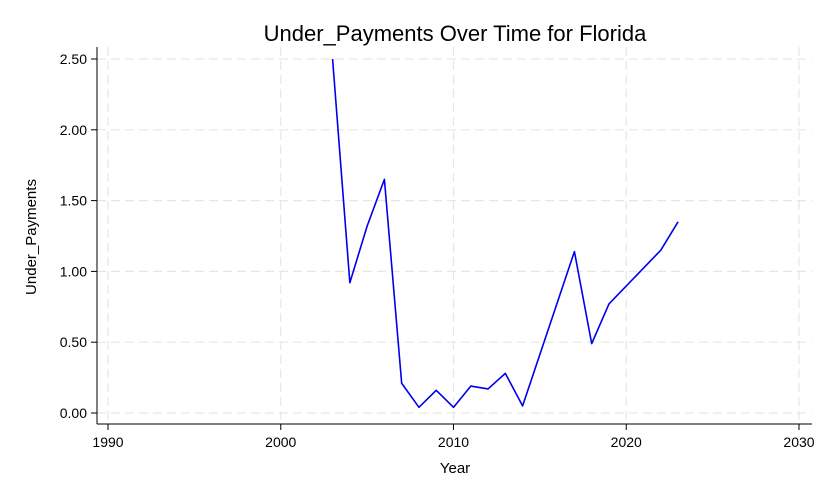  Describe the element at coordinates (455, 468) in the screenshot. I see `x-axis-title: Year` at that location.